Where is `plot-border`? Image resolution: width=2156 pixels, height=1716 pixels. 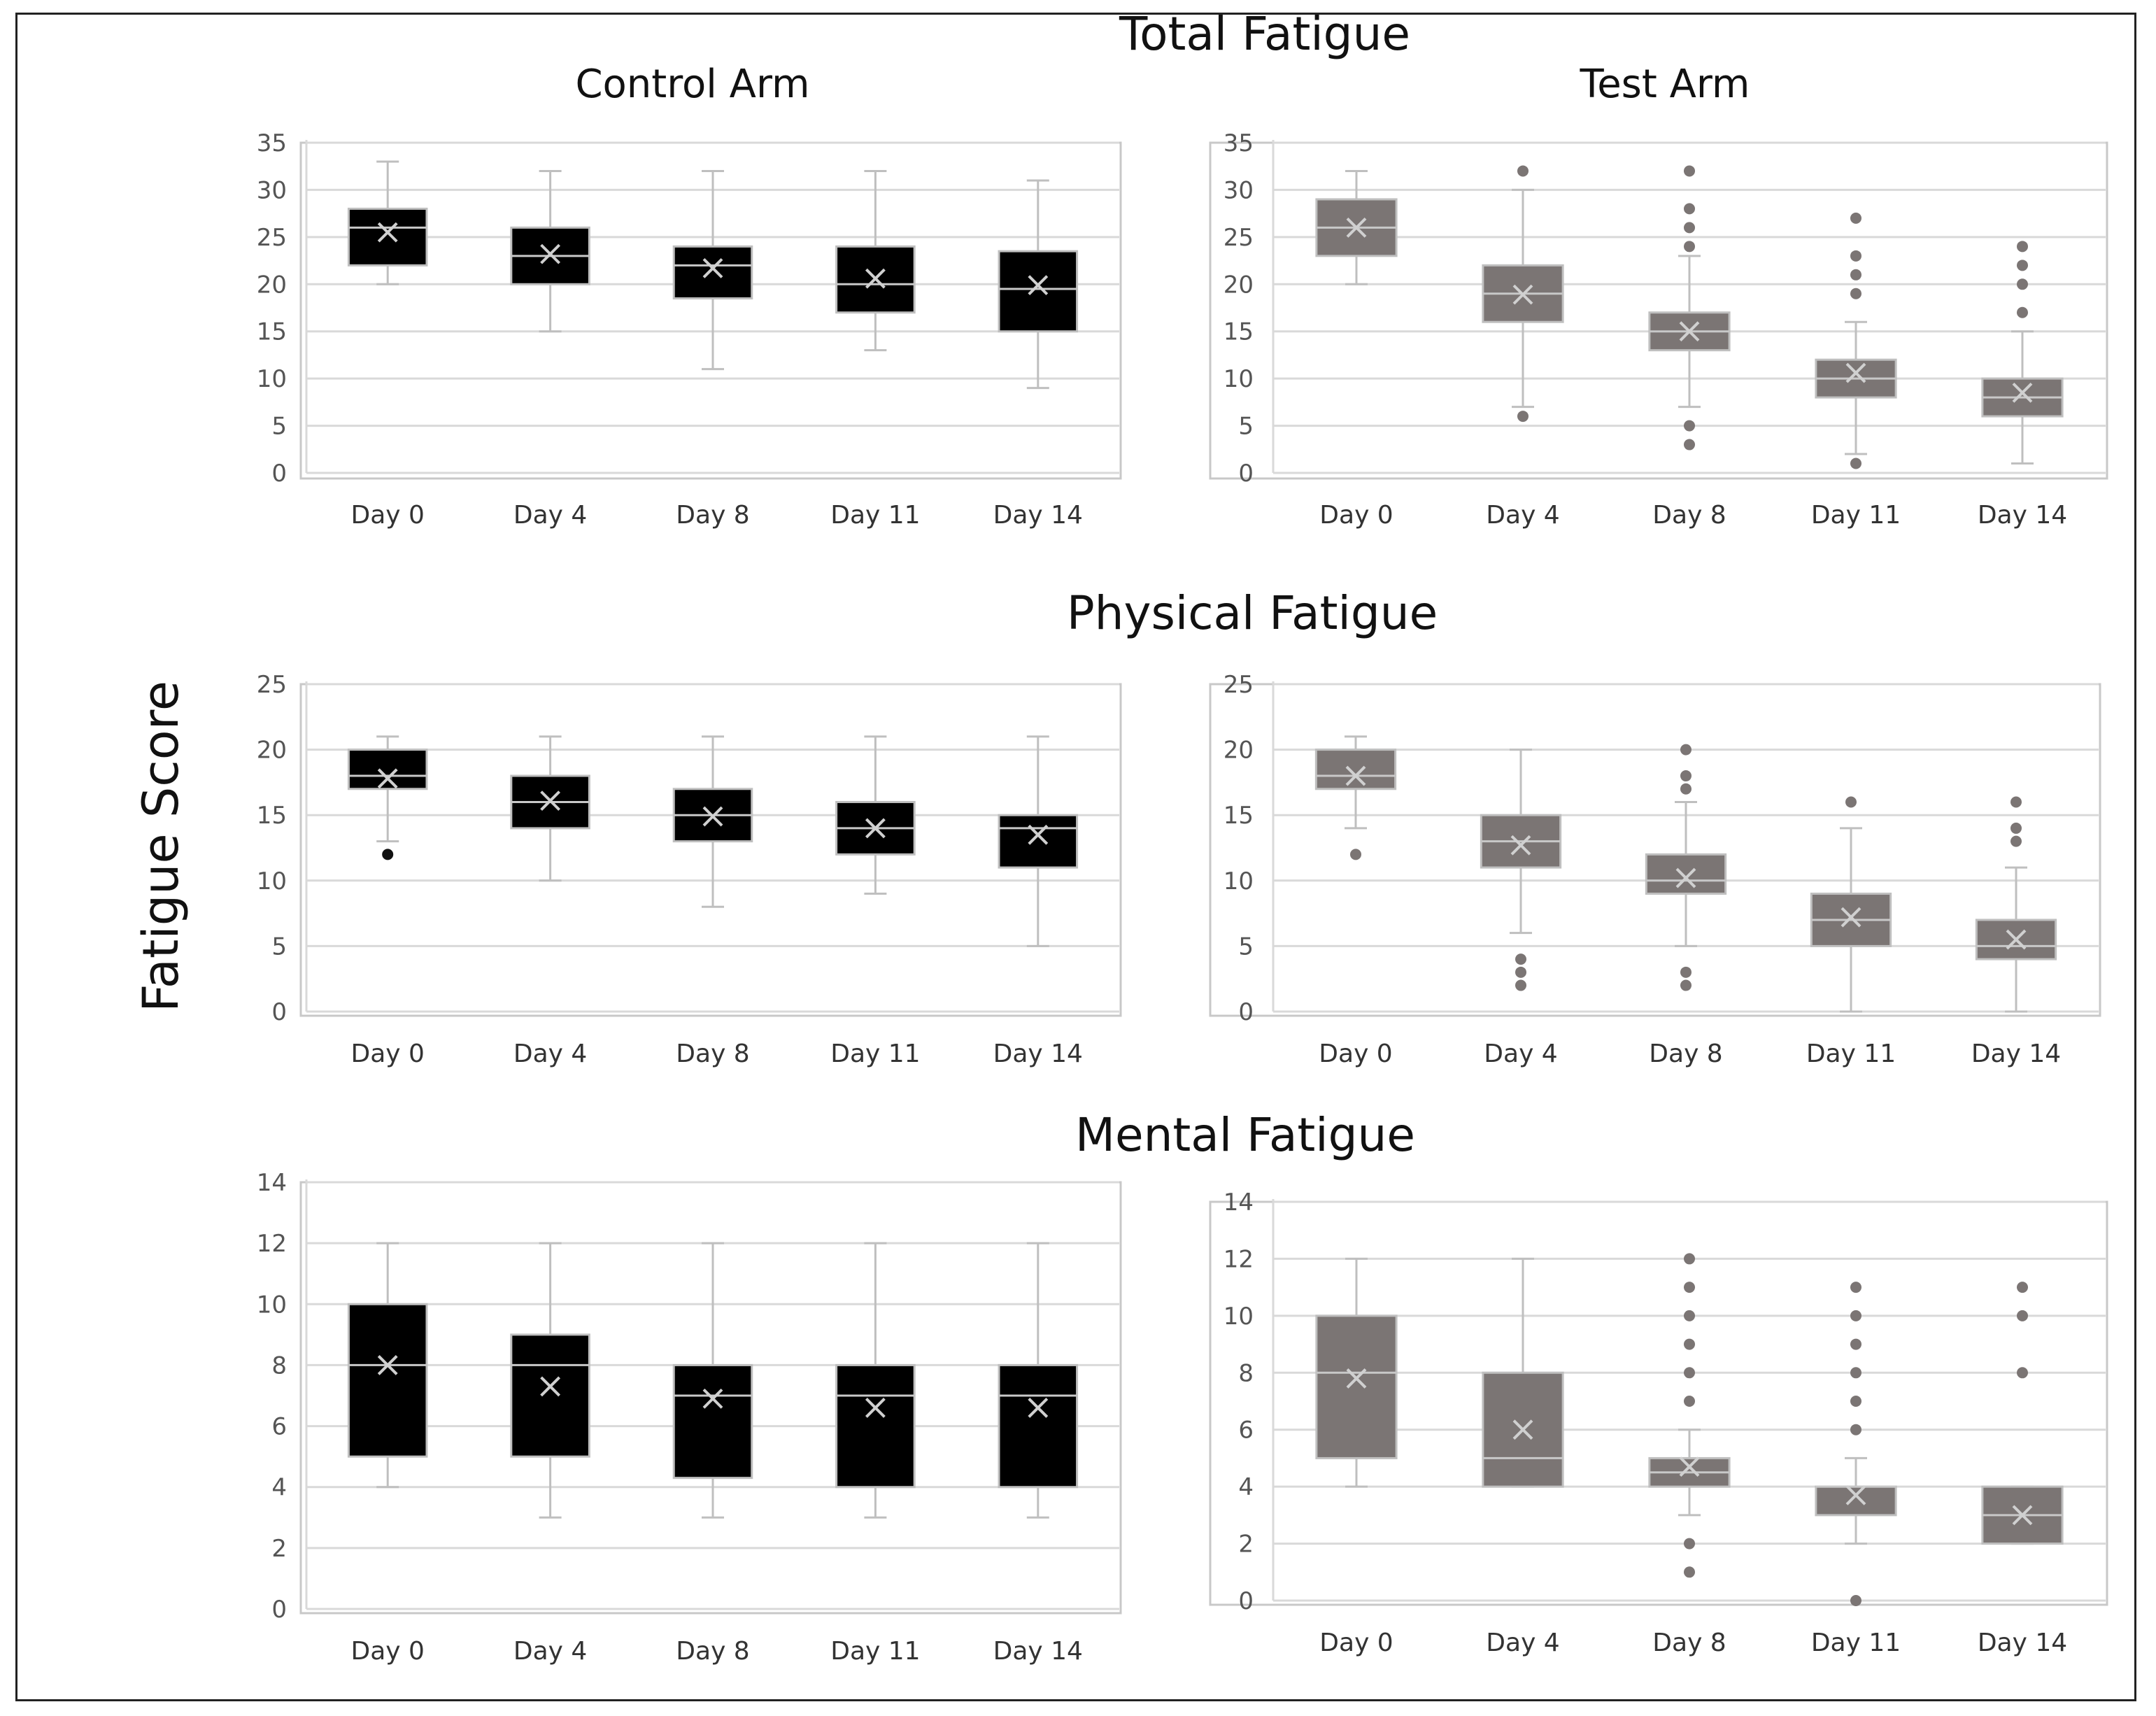
plot-border is located at coordinates (711, 850).